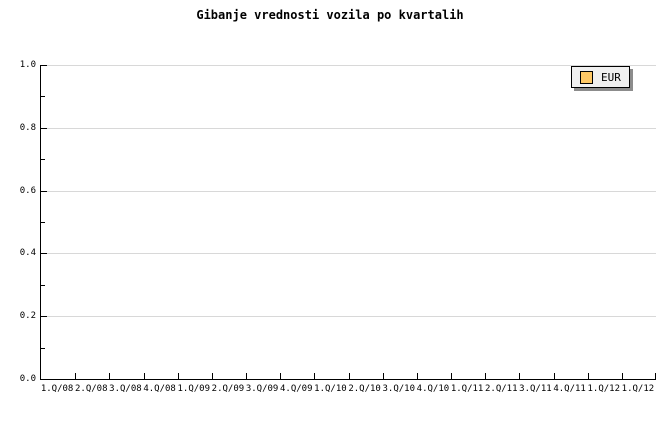  I want to click on x-tick-label: 1.Q/10, so click(330, 389).